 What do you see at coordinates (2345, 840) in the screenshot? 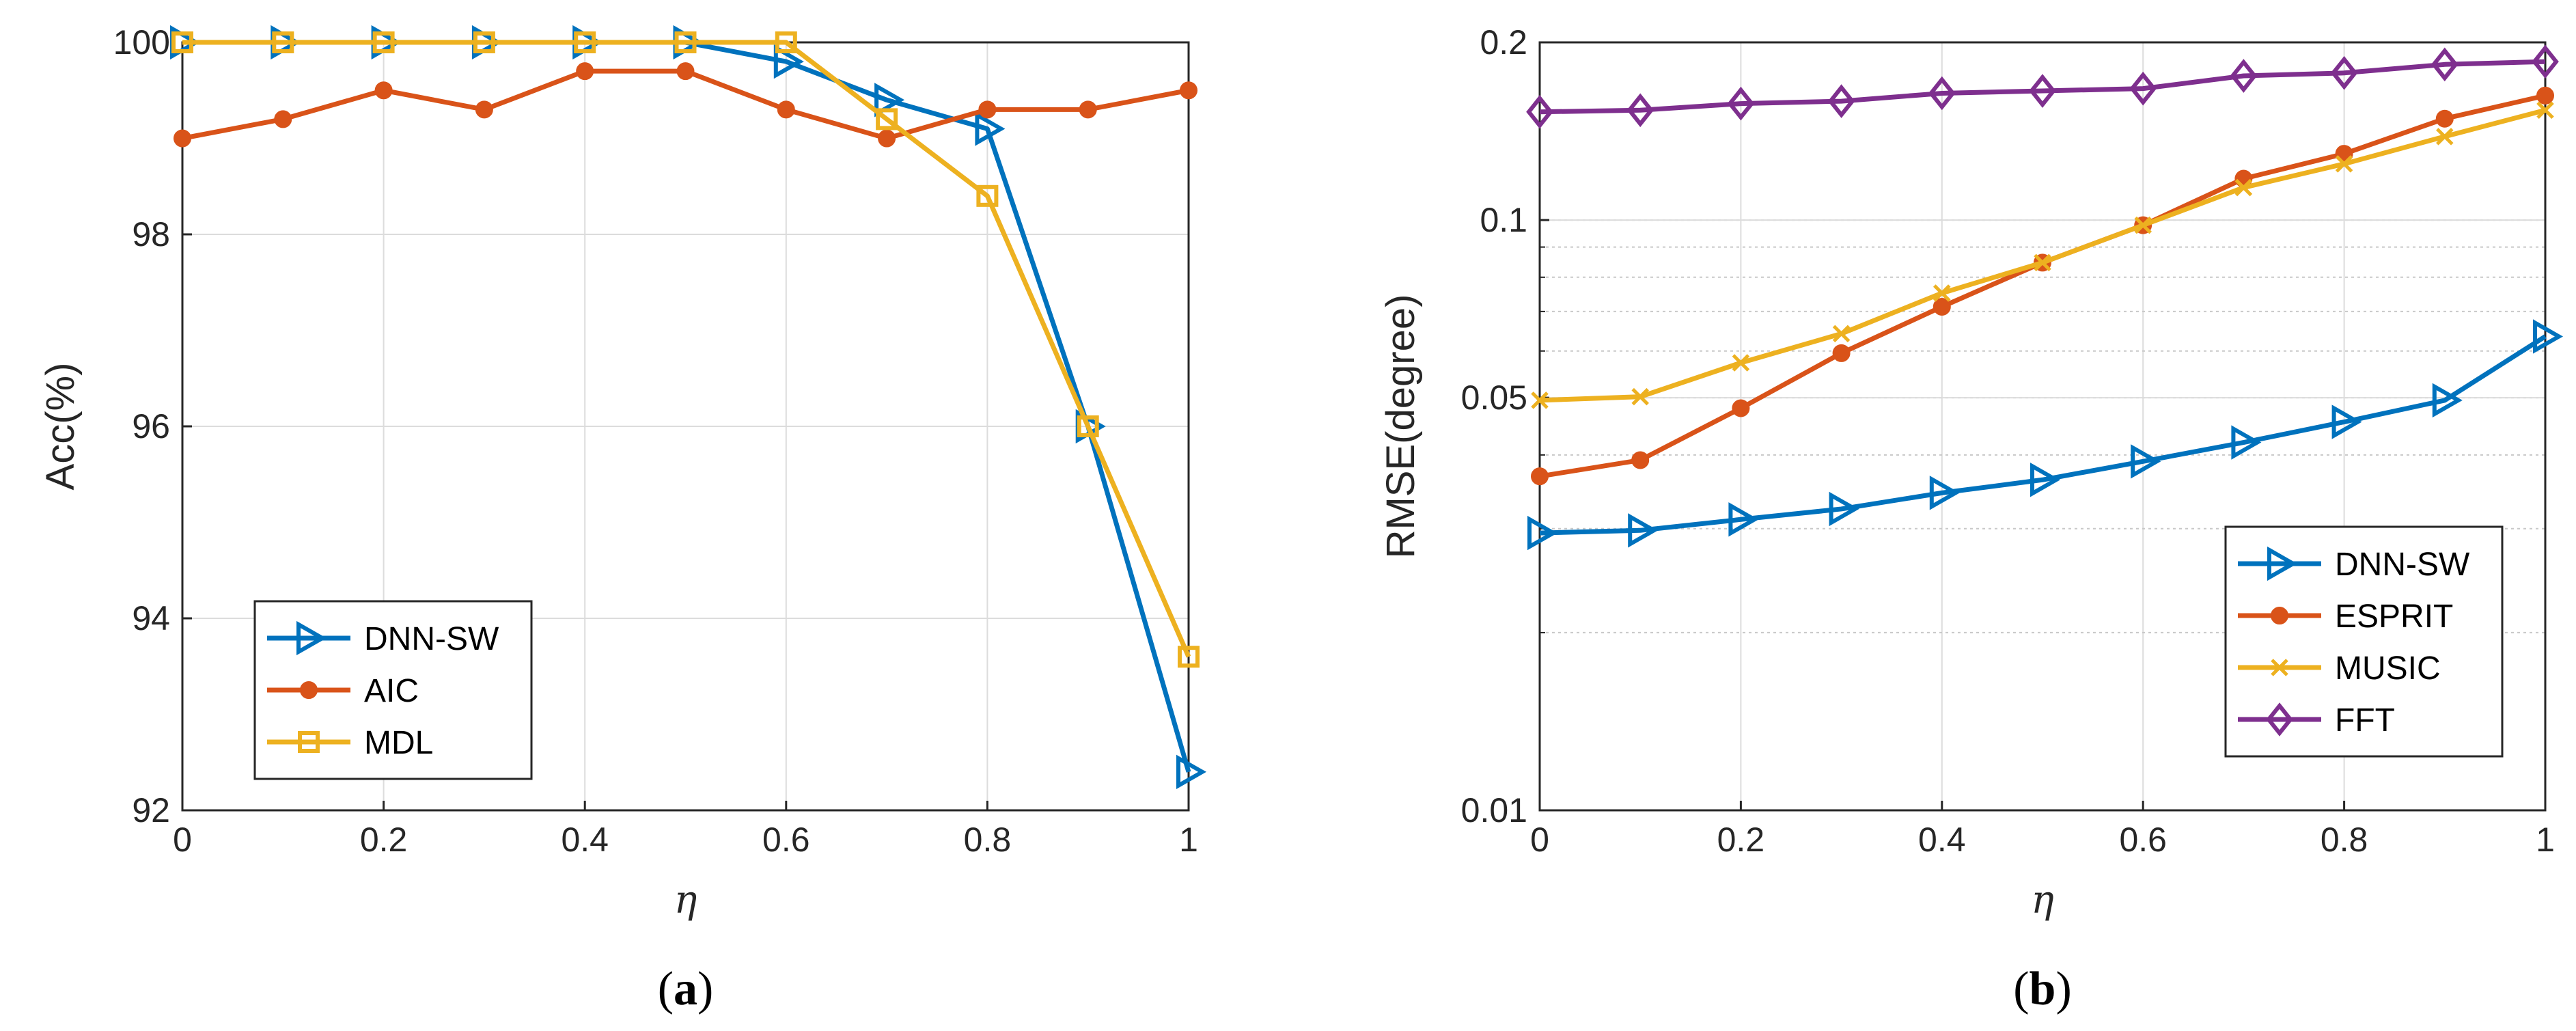
I see `b-x-tick-label: 0.8` at bounding box center [2345, 840].